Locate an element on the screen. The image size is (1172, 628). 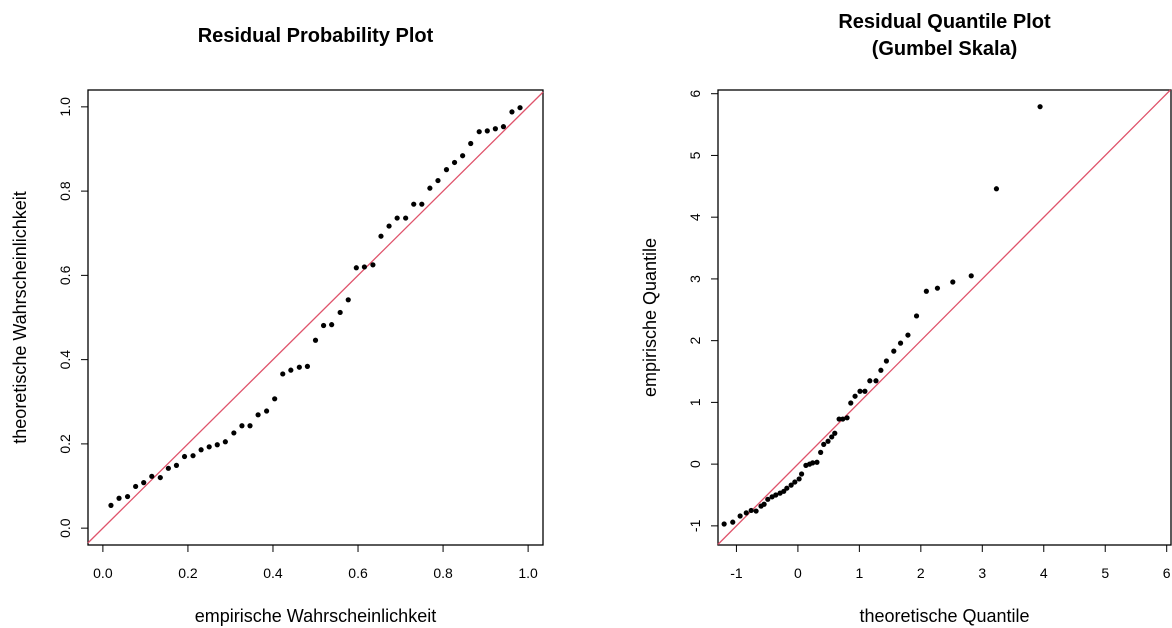
x-tick-label: 0.2 is located at coordinates (188, 573).